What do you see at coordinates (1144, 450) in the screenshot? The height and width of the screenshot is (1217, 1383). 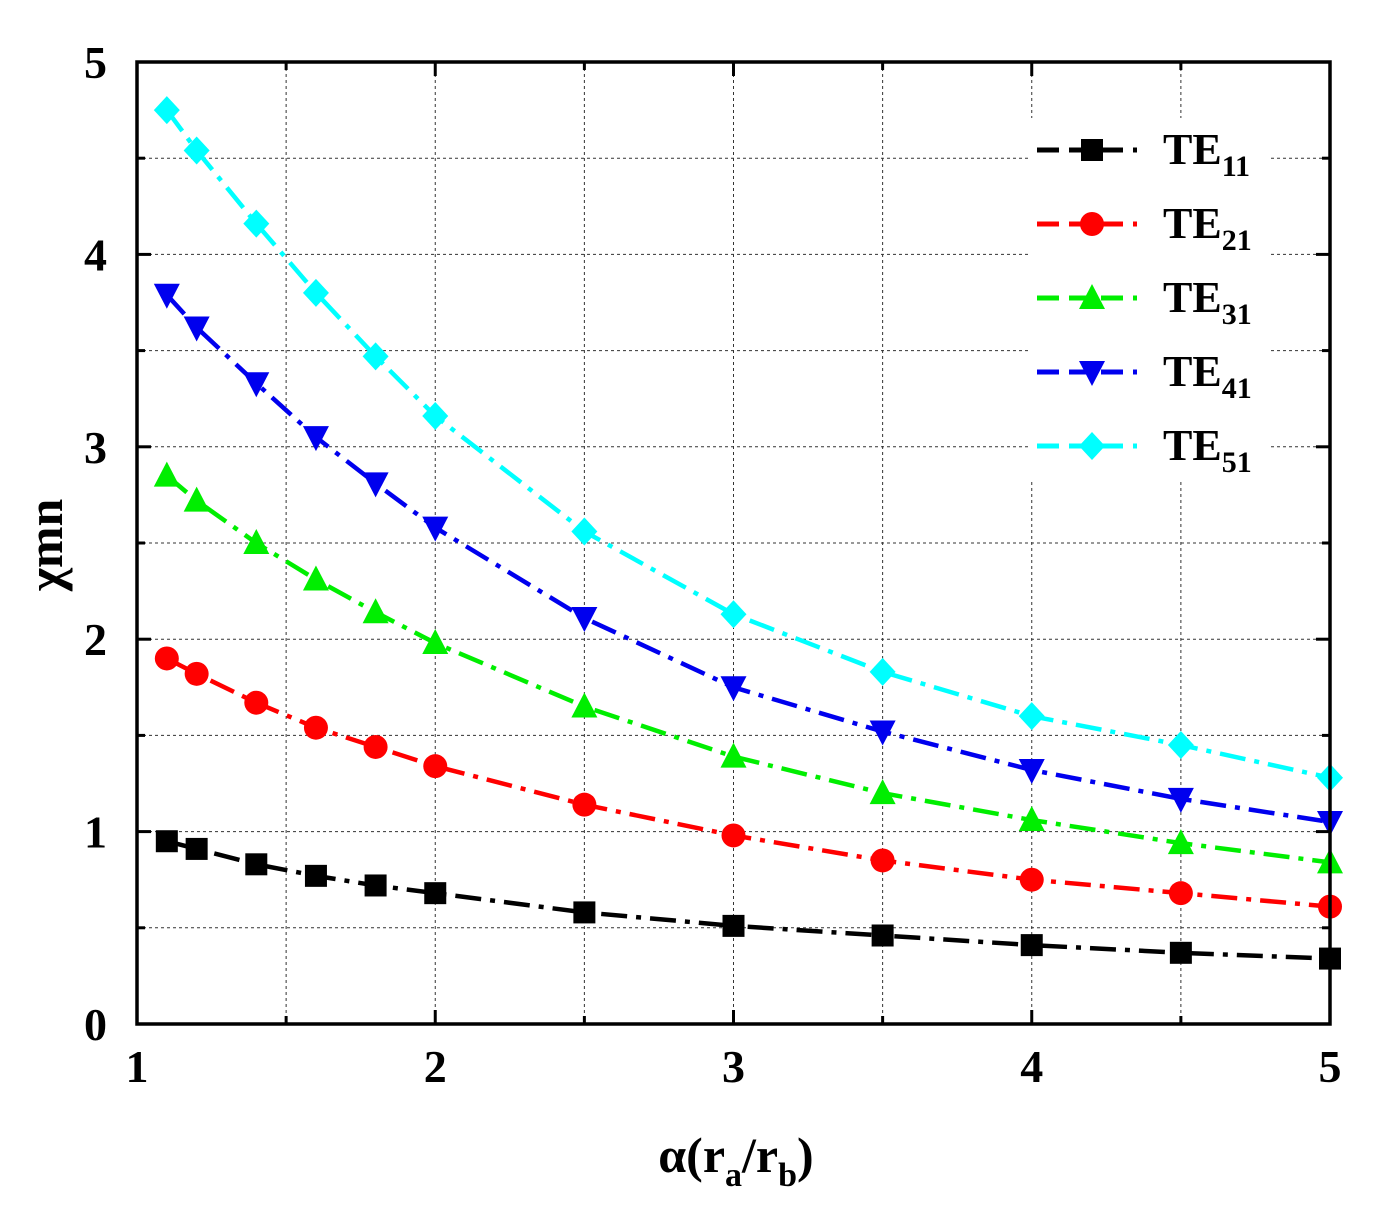 I see `legend-item-te51: TE51` at bounding box center [1144, 450].